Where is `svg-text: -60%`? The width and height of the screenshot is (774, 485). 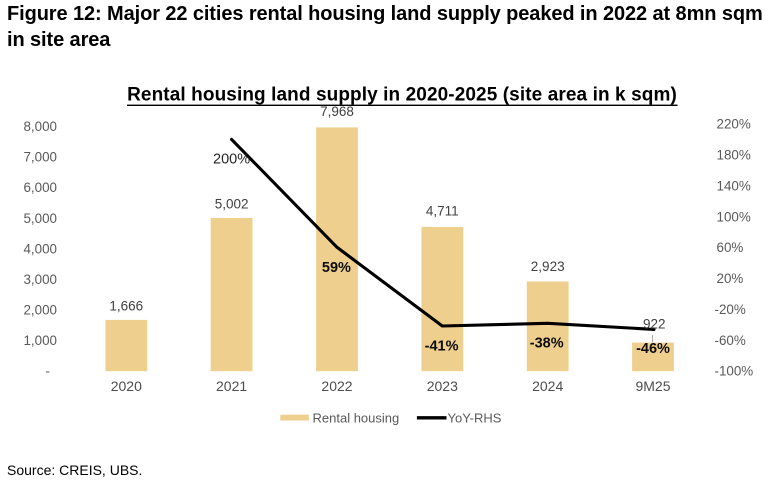 svg-text: -60% is located at coordinates (730, 340).